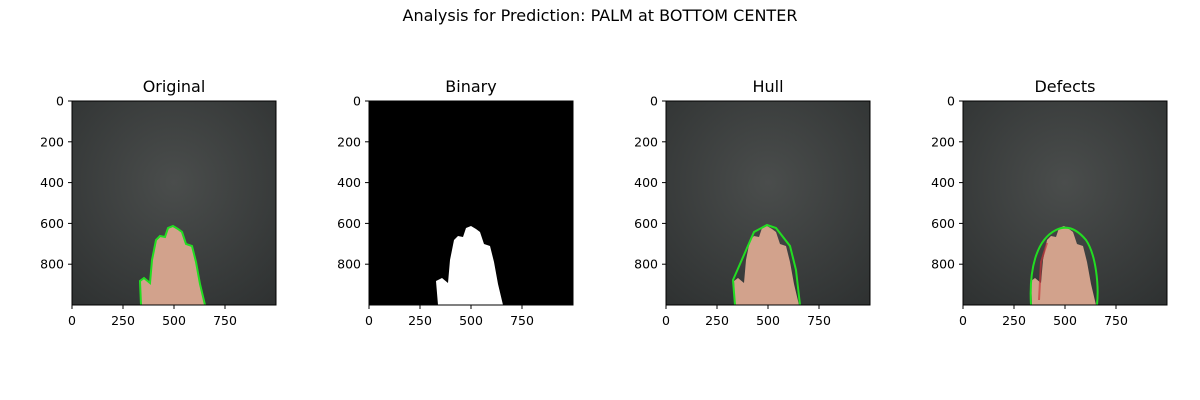 The width and height of the screenshot is (1200, 400). Describe the element at coordinates (123, 320) in the screenshot. I see `x-tick-label-original-1: 250` at that location.